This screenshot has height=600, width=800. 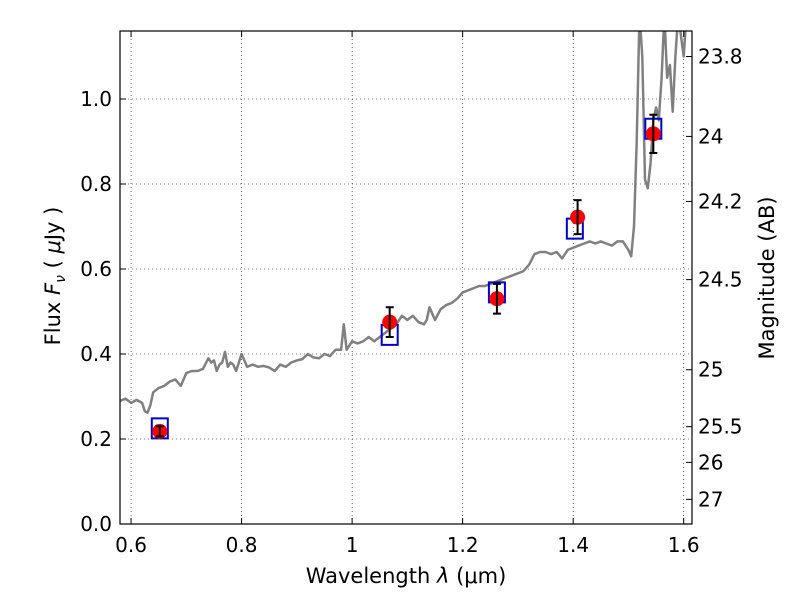 I want to click on x-tick-label: 0.8, so click(x=242, y=545).